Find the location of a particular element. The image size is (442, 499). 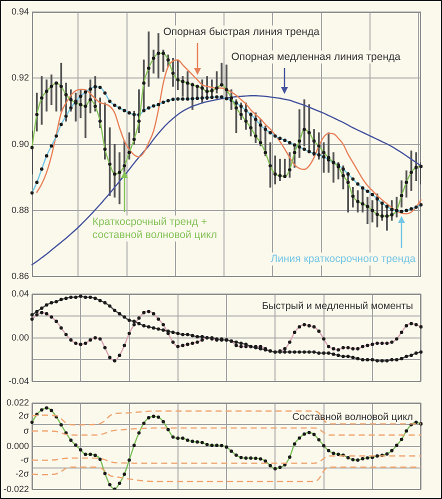

series-label: 2σ is located at coordinates (24, 415).